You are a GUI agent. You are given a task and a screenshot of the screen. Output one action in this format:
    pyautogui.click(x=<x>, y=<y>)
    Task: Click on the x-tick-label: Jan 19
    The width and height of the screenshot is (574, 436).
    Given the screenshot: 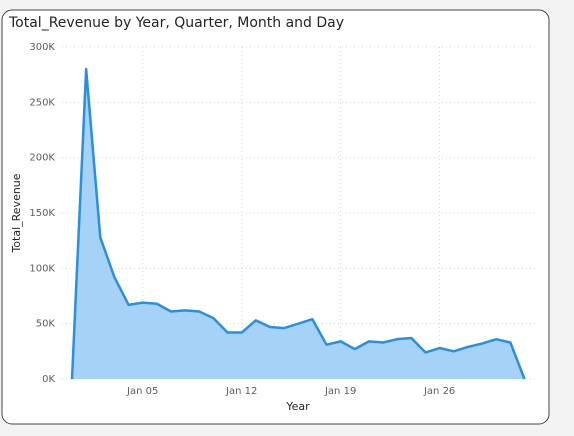 What is the action you would take?
    pyautogui.click(x=340, y=391)
    